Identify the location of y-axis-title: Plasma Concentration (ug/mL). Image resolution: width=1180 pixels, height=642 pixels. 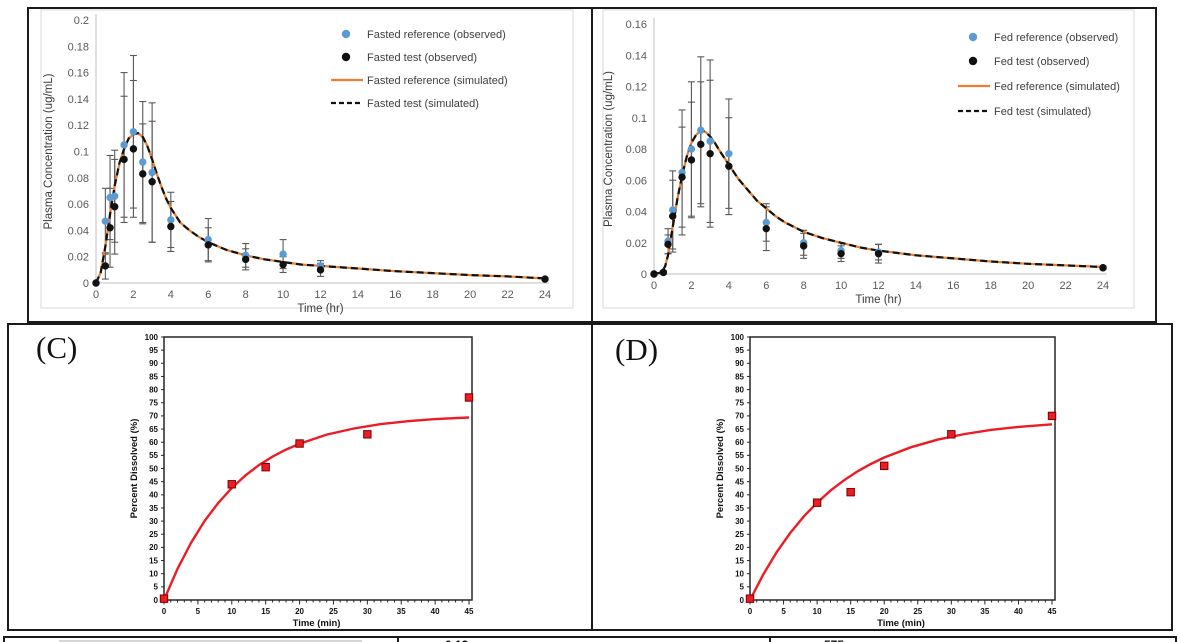
(609, 149).